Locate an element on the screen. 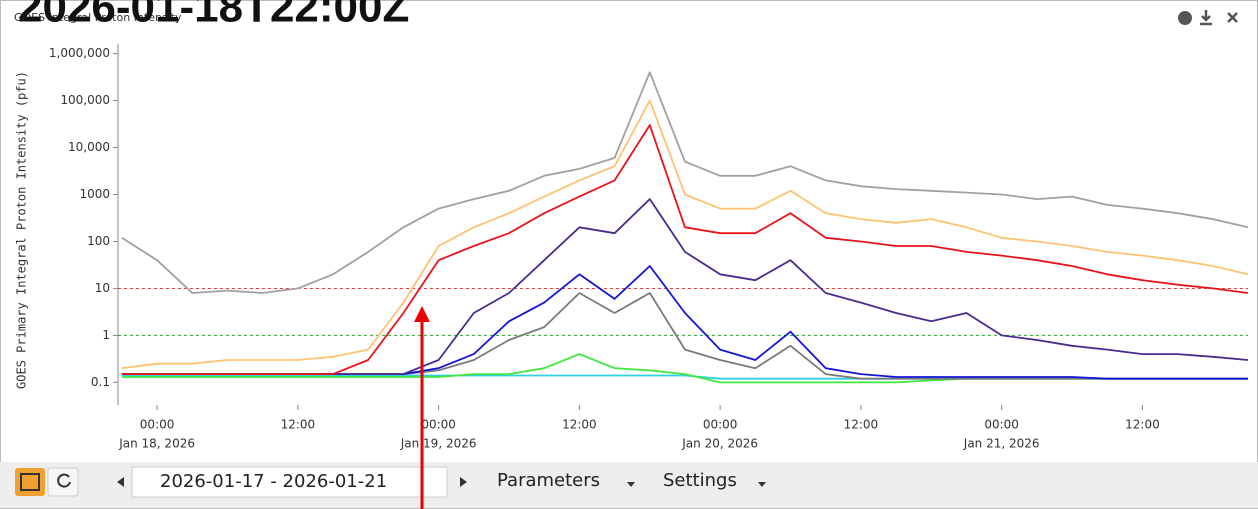 The width and height of the screenshot is (1258, 509). x-tick-date: Jan 19, 2026 is located at coordinates (438, 444).